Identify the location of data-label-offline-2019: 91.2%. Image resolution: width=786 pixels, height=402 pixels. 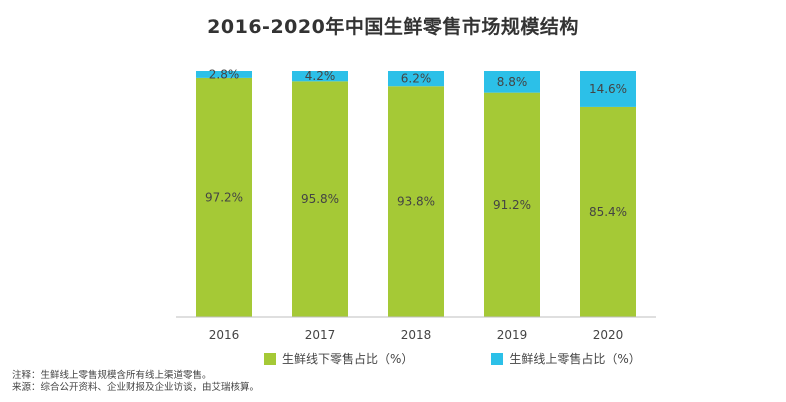
(512, 205).